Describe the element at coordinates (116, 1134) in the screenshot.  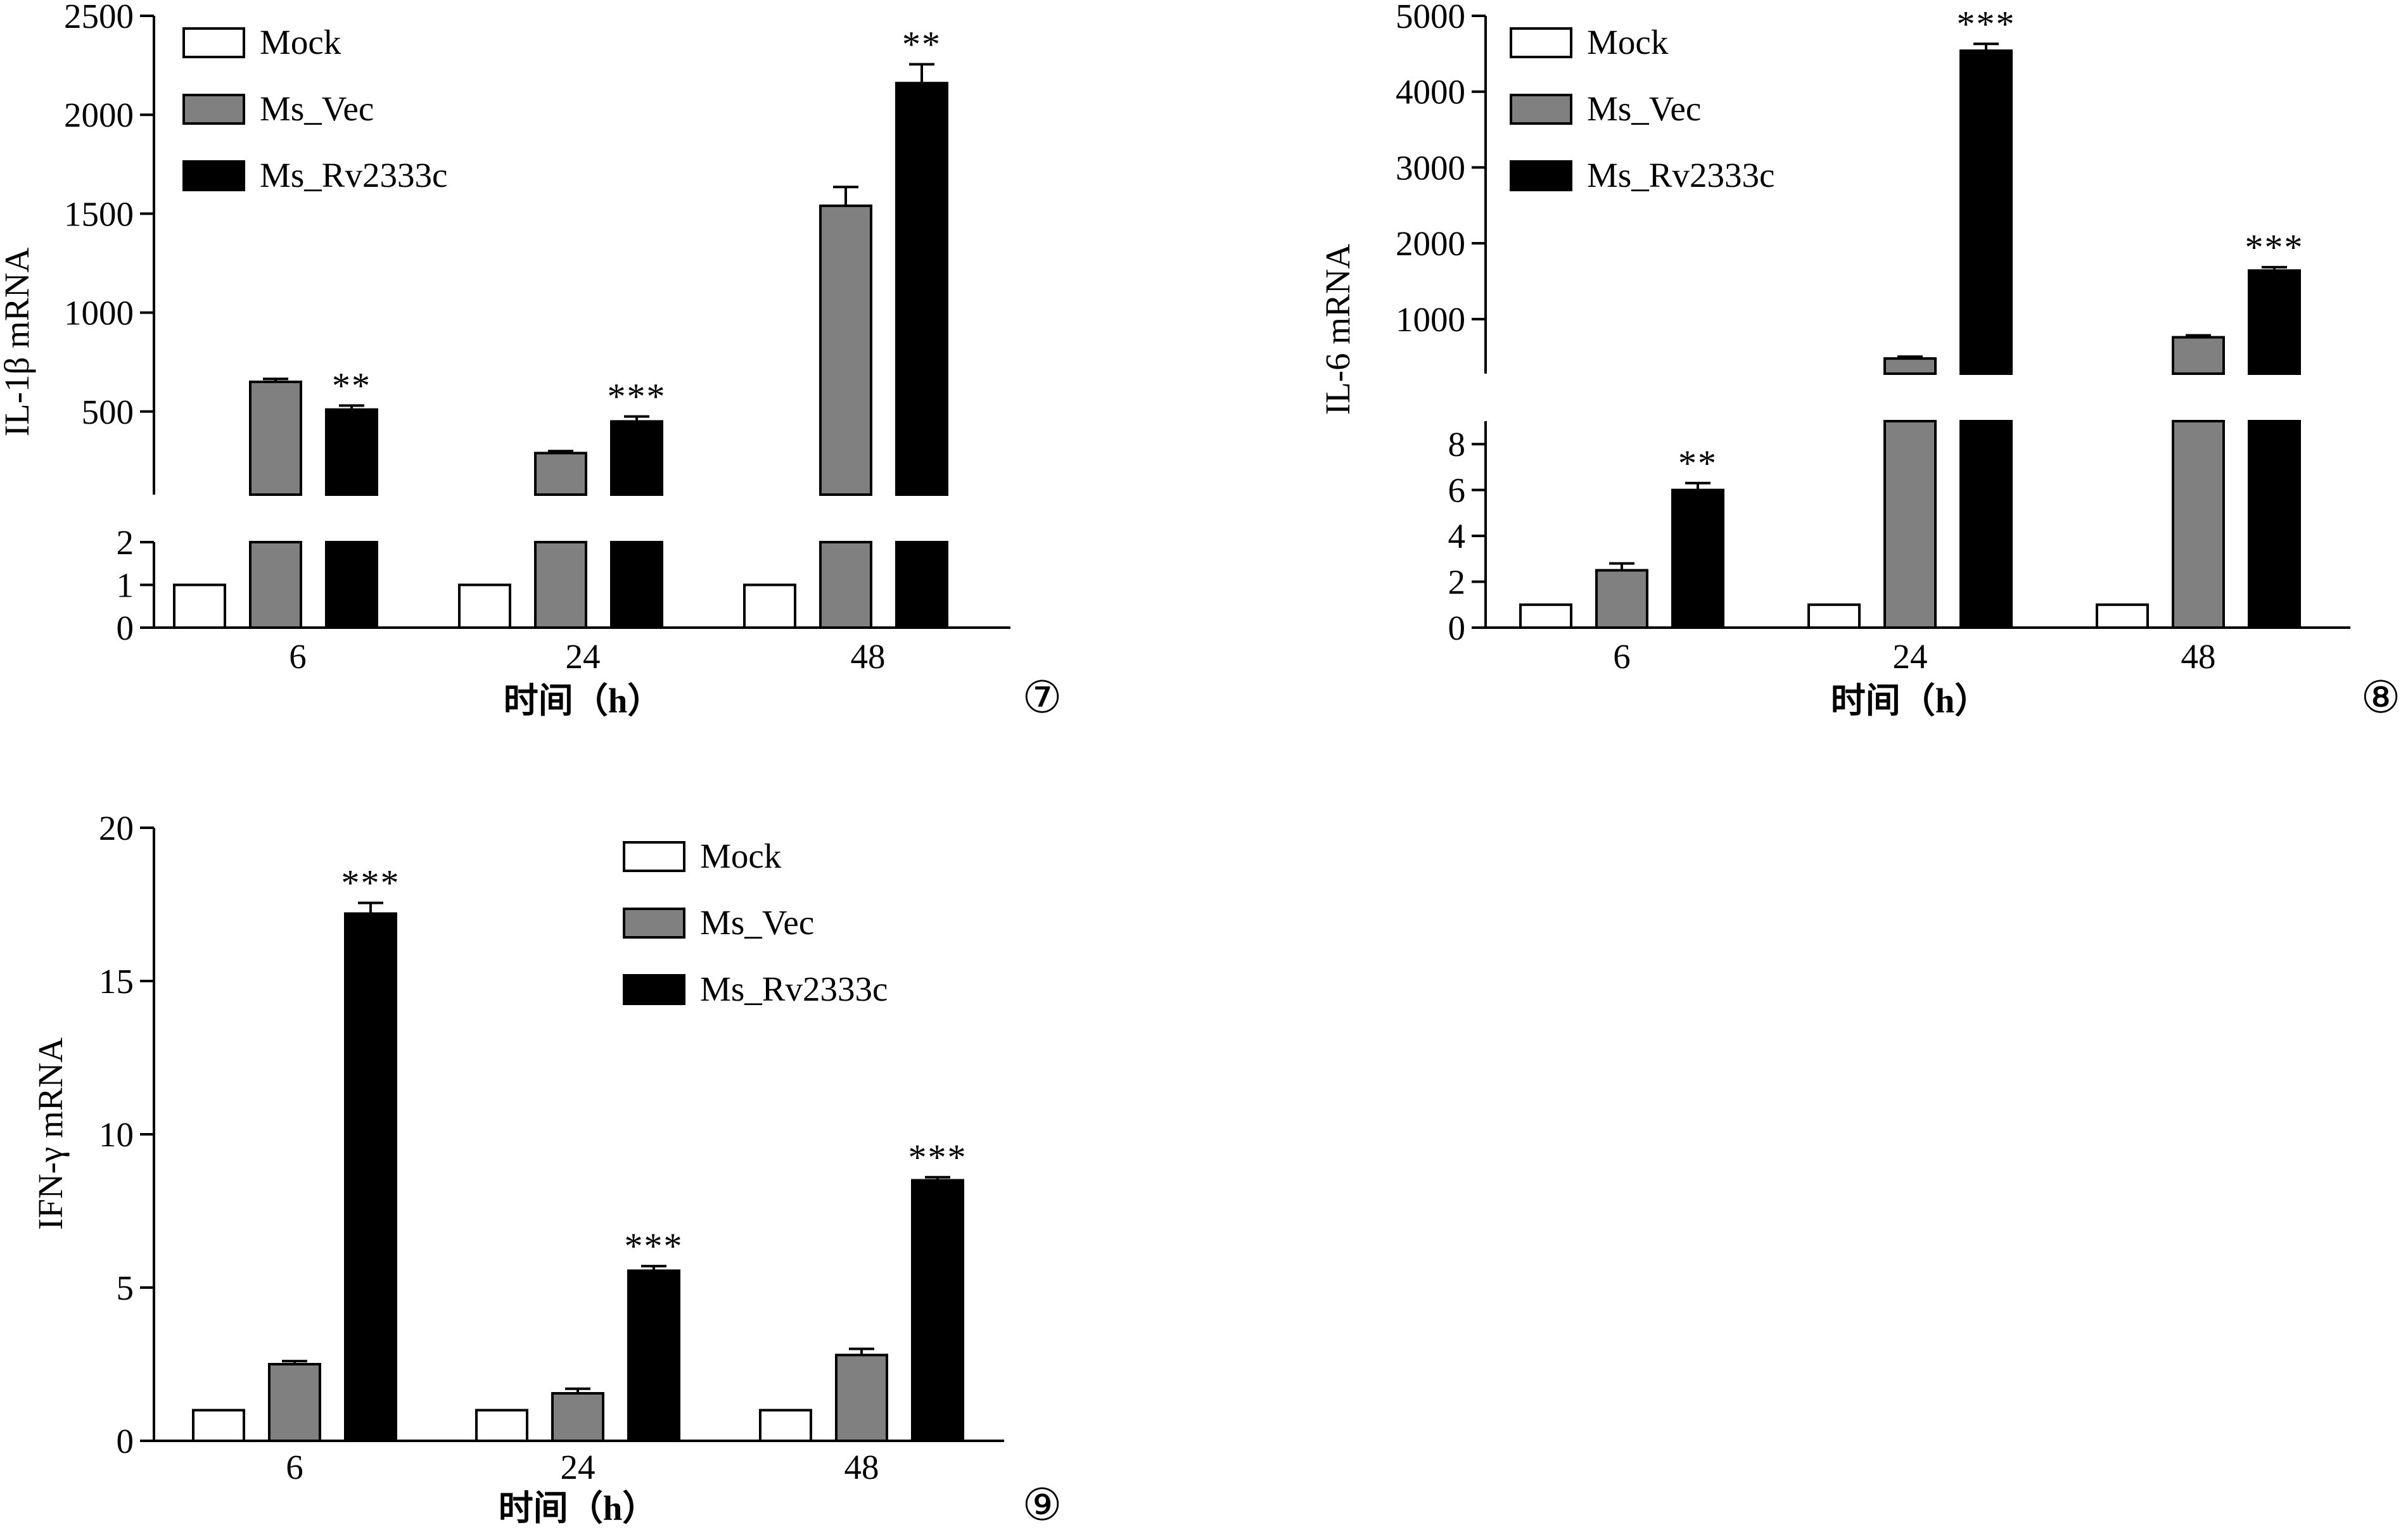
I see `y-tick-label: 10` at that location.